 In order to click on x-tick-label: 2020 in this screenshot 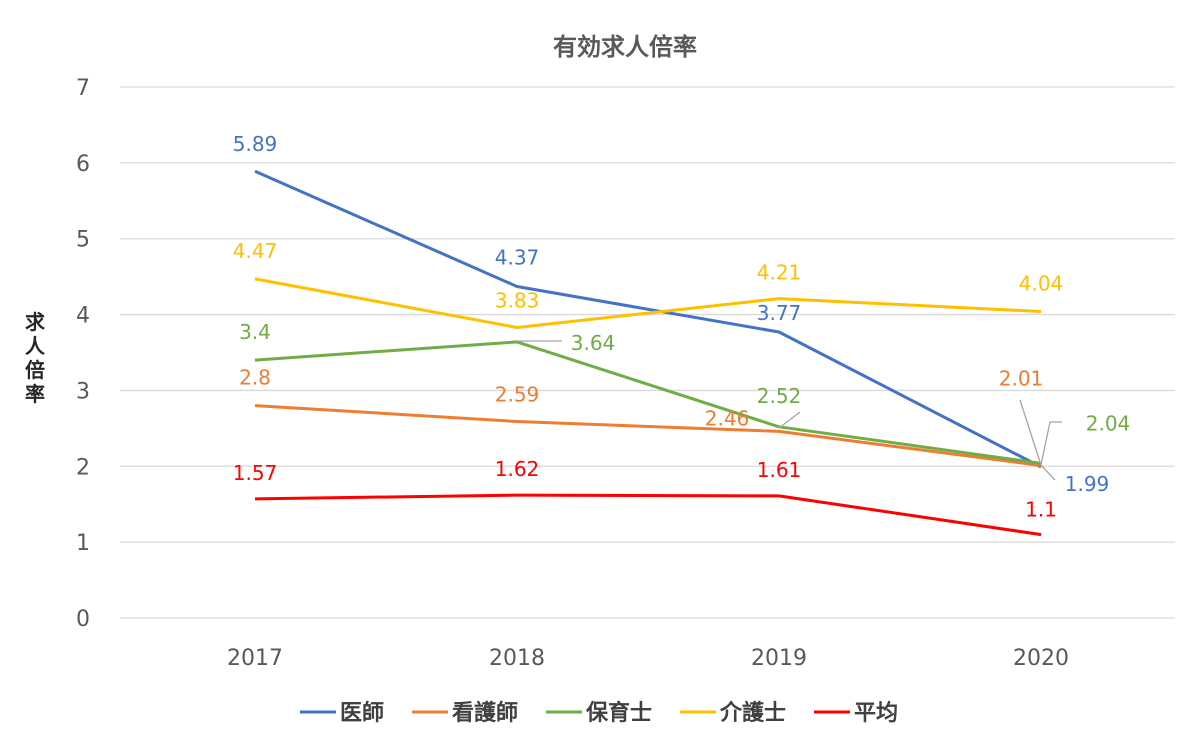, I will do `click(1041, 658)`.